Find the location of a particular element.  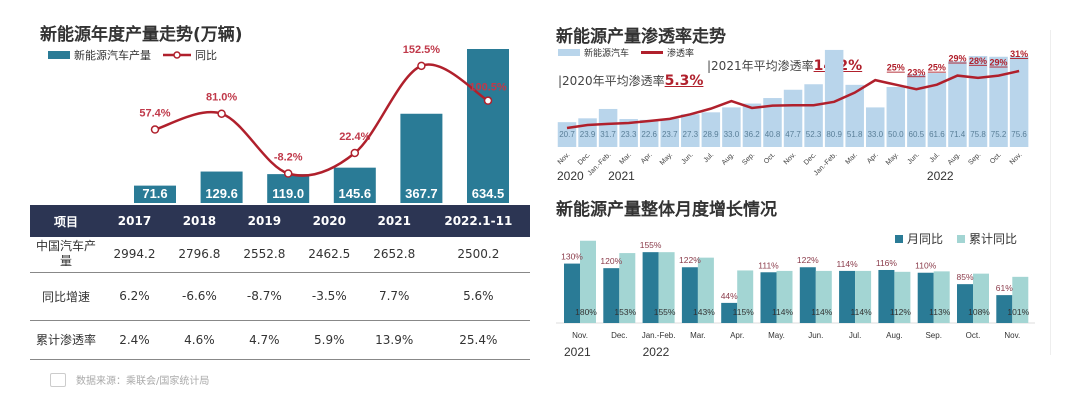

bar-label: 20.7 is located at coordinates (567, 134).